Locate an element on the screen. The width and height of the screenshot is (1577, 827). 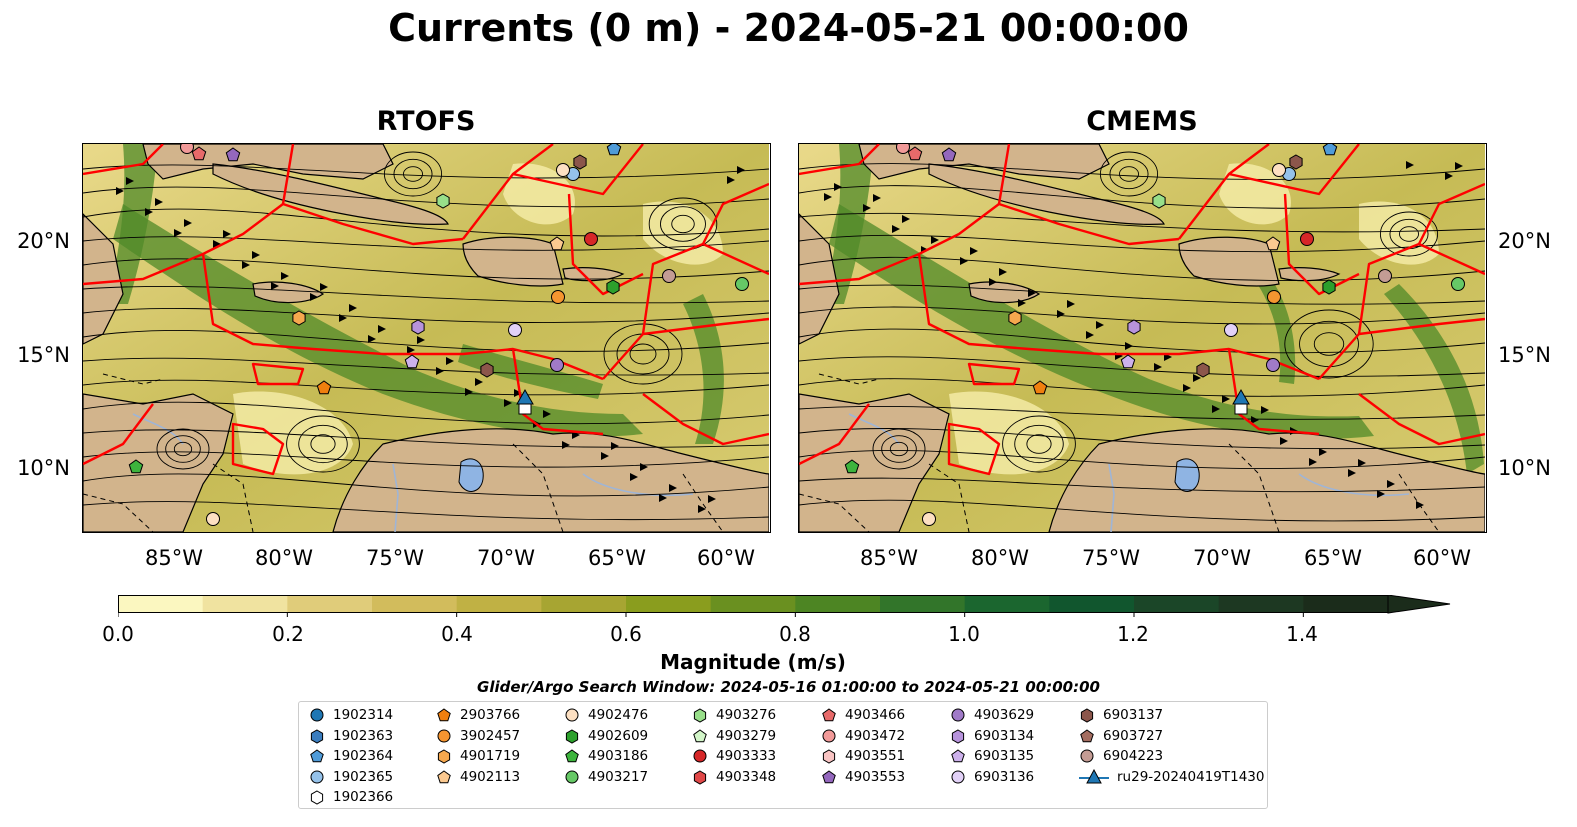
legend-label: 4903333 is located at coordinates (746, 756).